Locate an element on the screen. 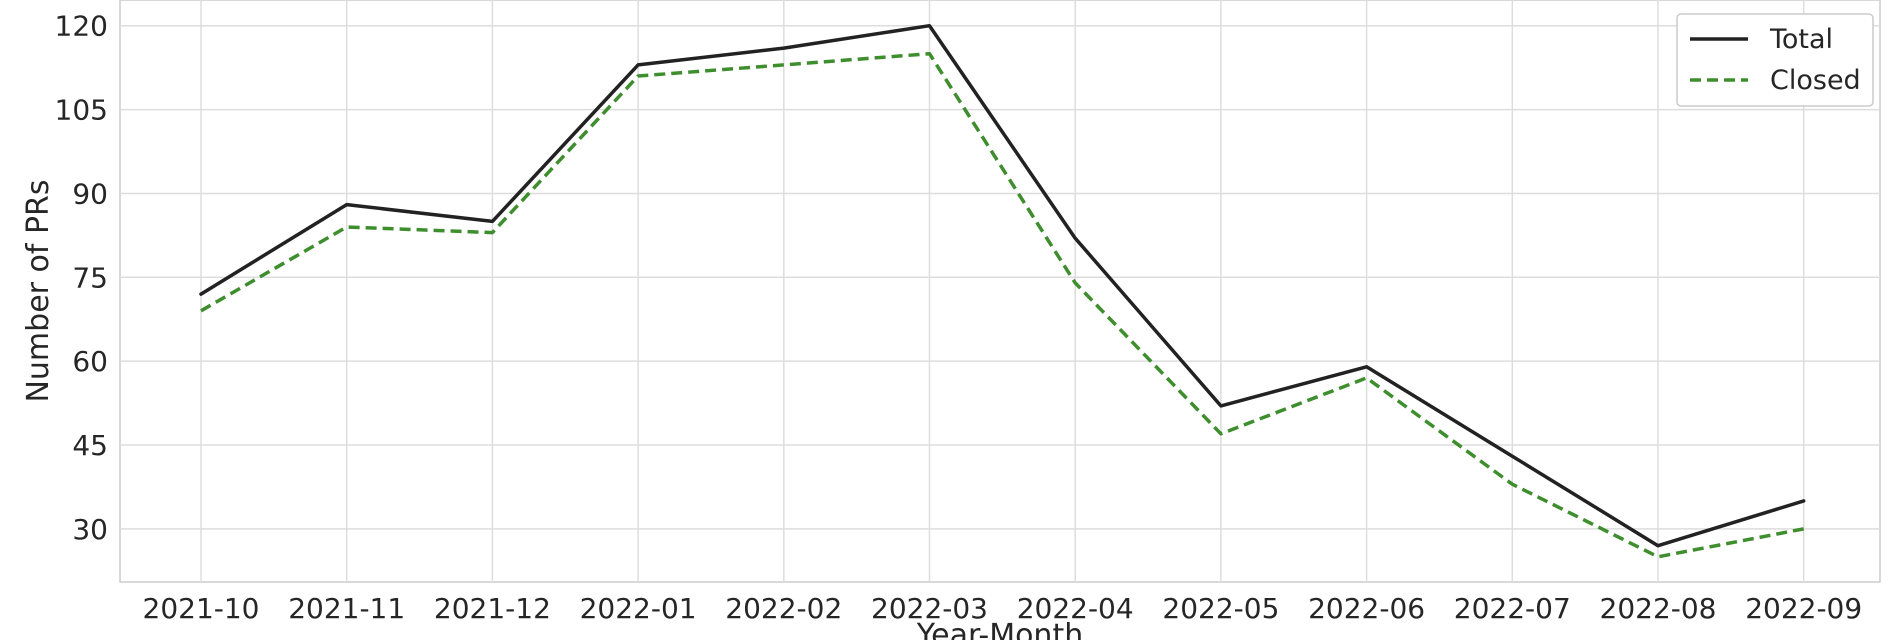 Image resolution: width=1898 pixels, height=640 pixels. x-tick-label: 2022-09 is located at coordinates (1803, 608).